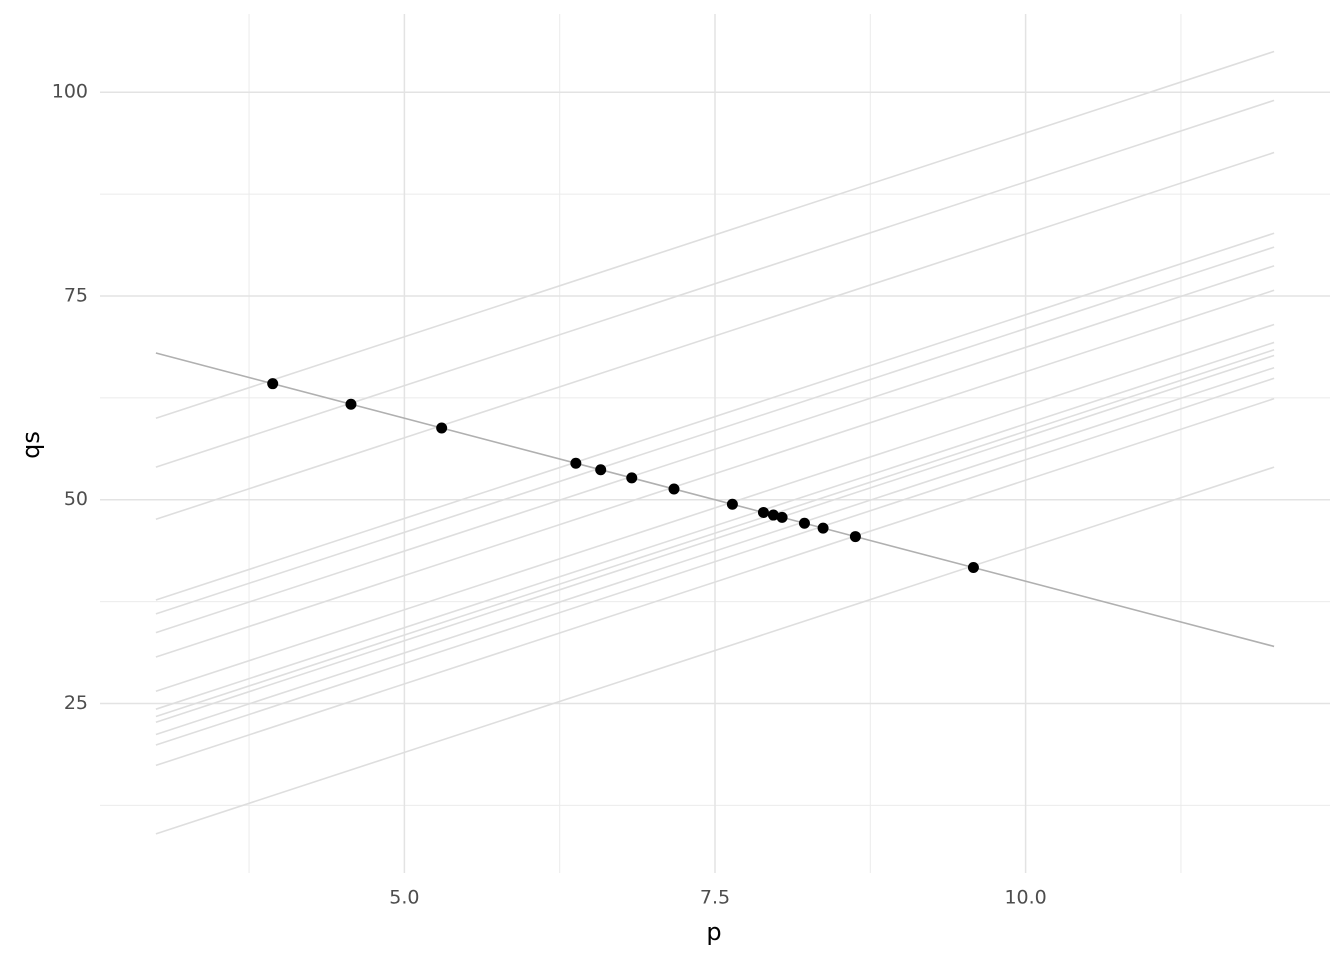  What do you see at coordinates (713, 932) in the screenshot?
I see `x-axis-title: p` at bounding box center [713, 932].